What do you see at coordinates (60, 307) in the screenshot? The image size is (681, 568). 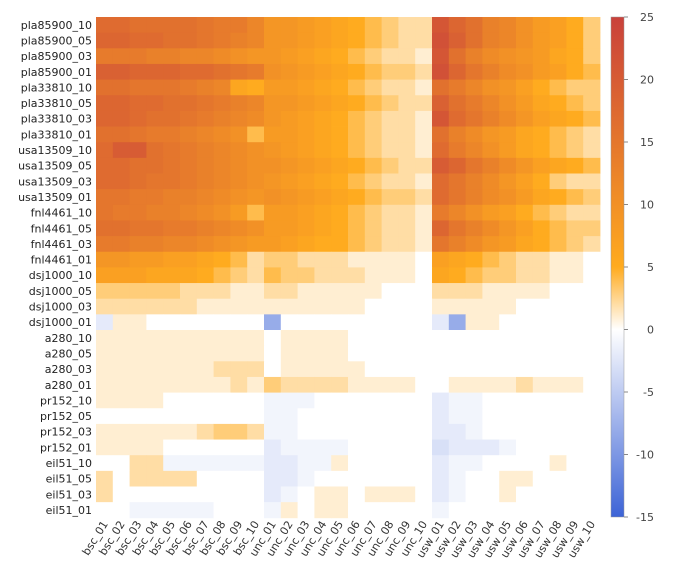 I see `row-label: dsj1000_03` at bounding box center [60, 307].